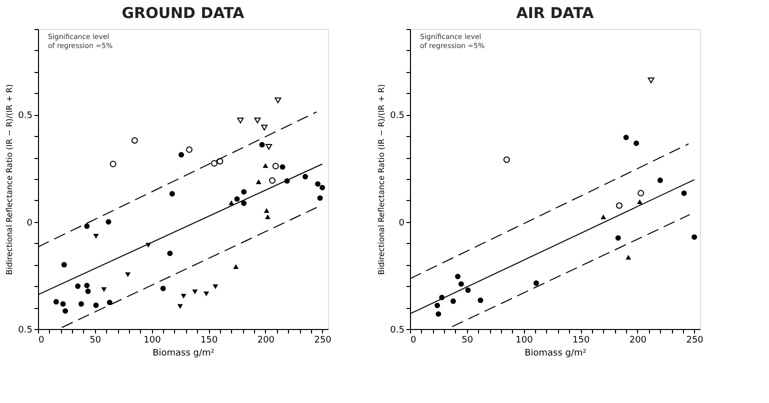 This screenshot has height=403, width=769. I want to click on chart-title: GROUND DATA, so click(183, 13).